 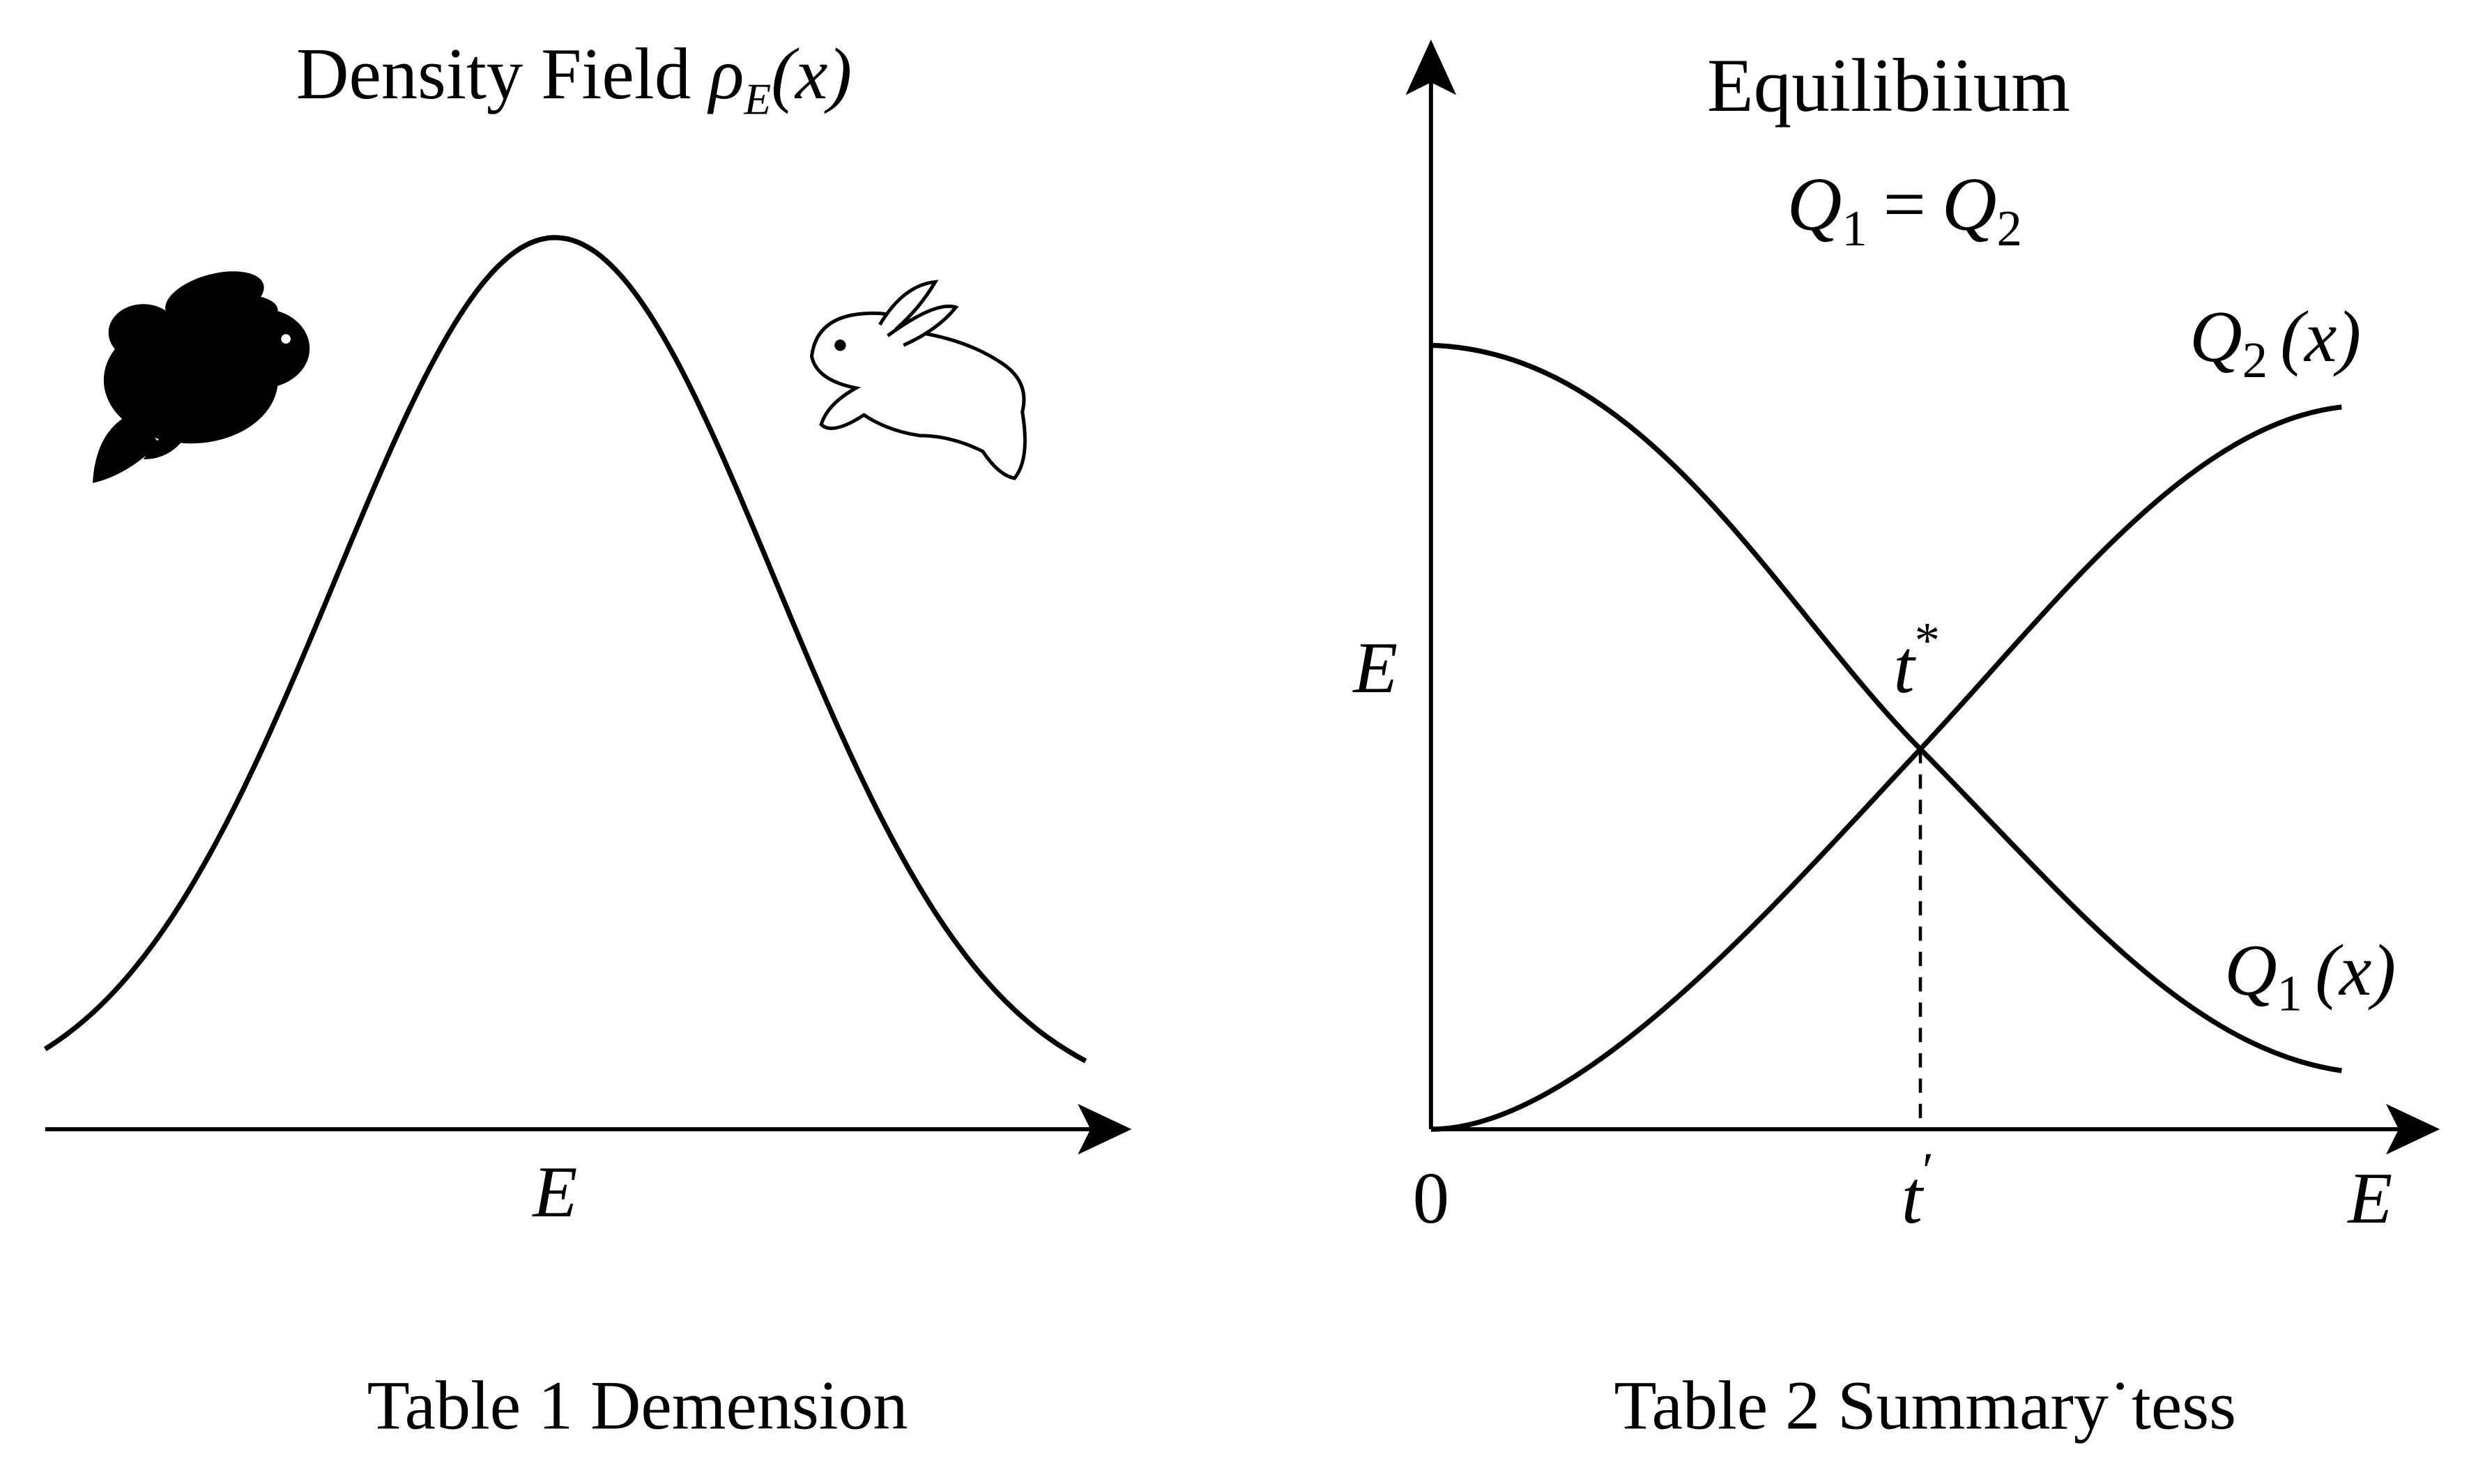 I want to click on intersection-label: t*, so click(x=1916, y=660).